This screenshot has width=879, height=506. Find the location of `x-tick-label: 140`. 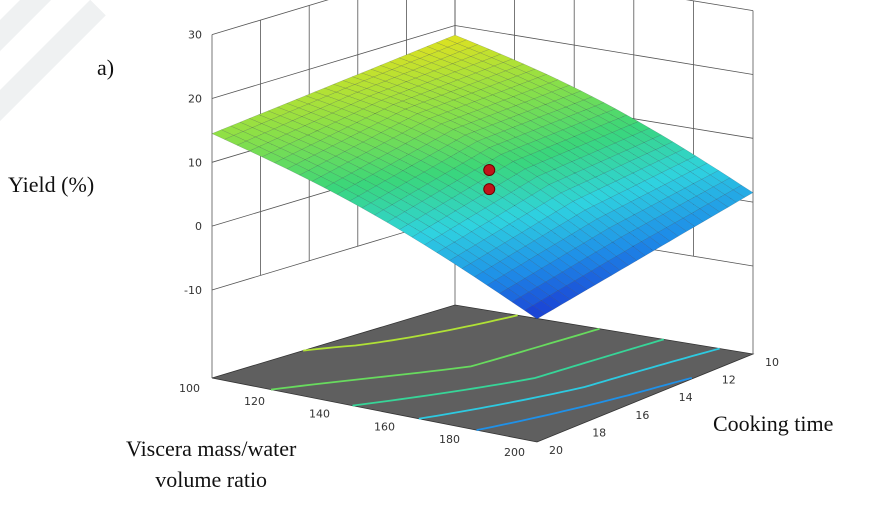

x-tick-label: 140 is located at coordinates (319, 414).